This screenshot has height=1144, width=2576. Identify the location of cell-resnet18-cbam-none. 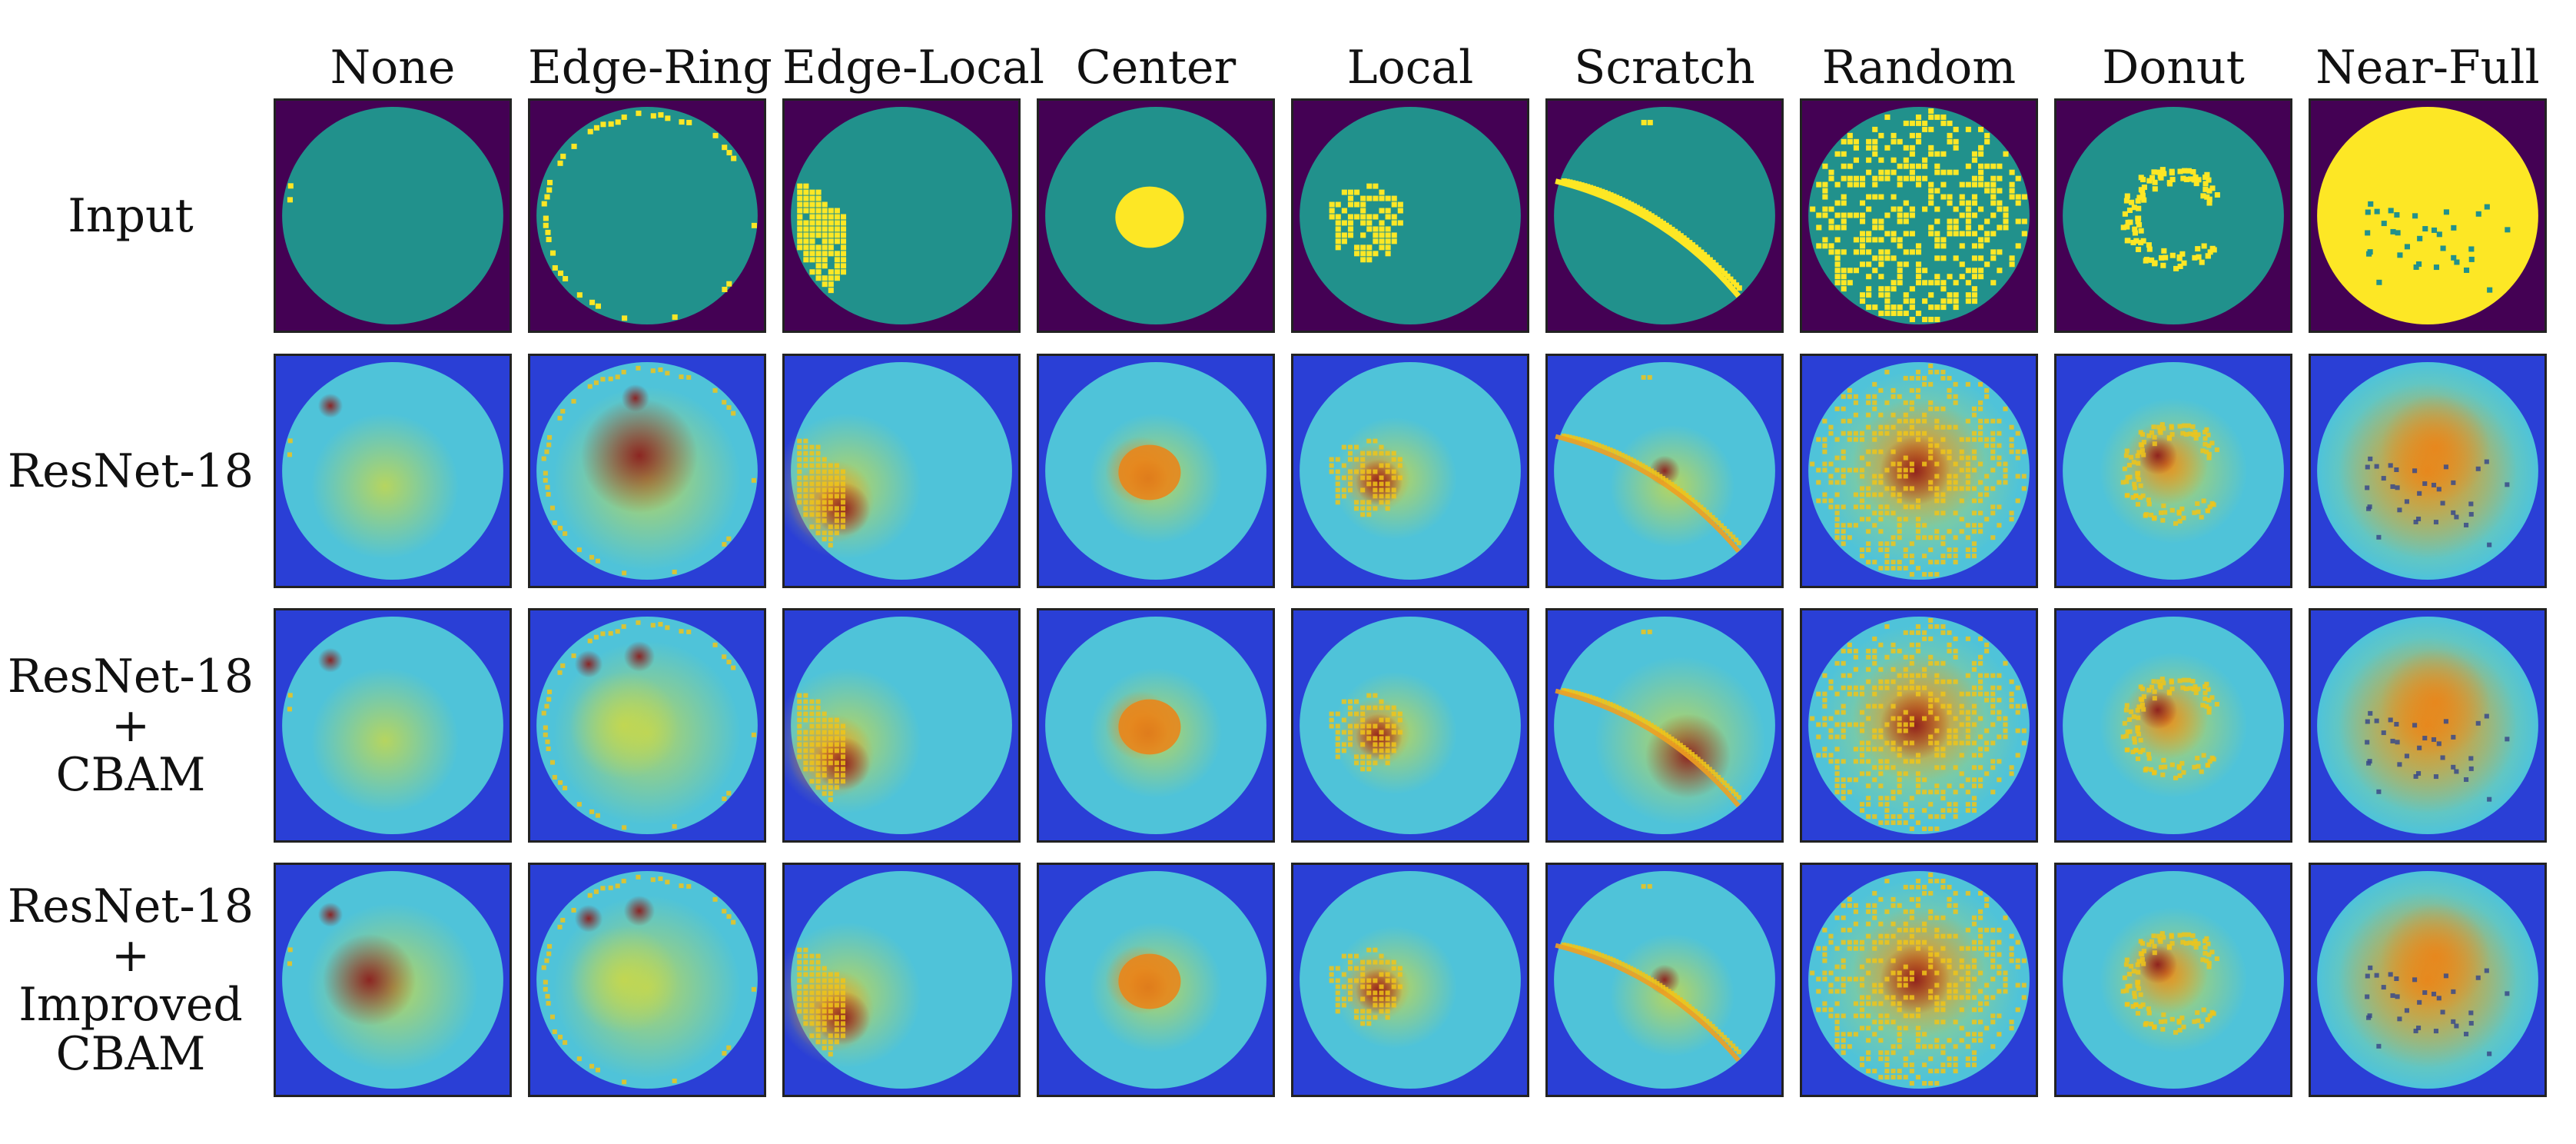
(393, 725).